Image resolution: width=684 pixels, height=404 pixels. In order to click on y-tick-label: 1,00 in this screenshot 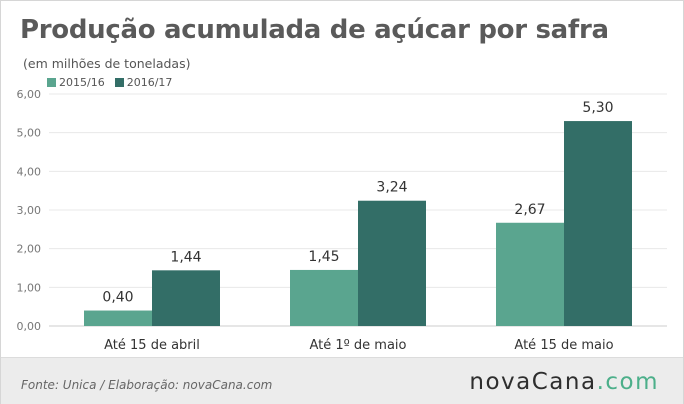, I will do `click(29, 287)`.